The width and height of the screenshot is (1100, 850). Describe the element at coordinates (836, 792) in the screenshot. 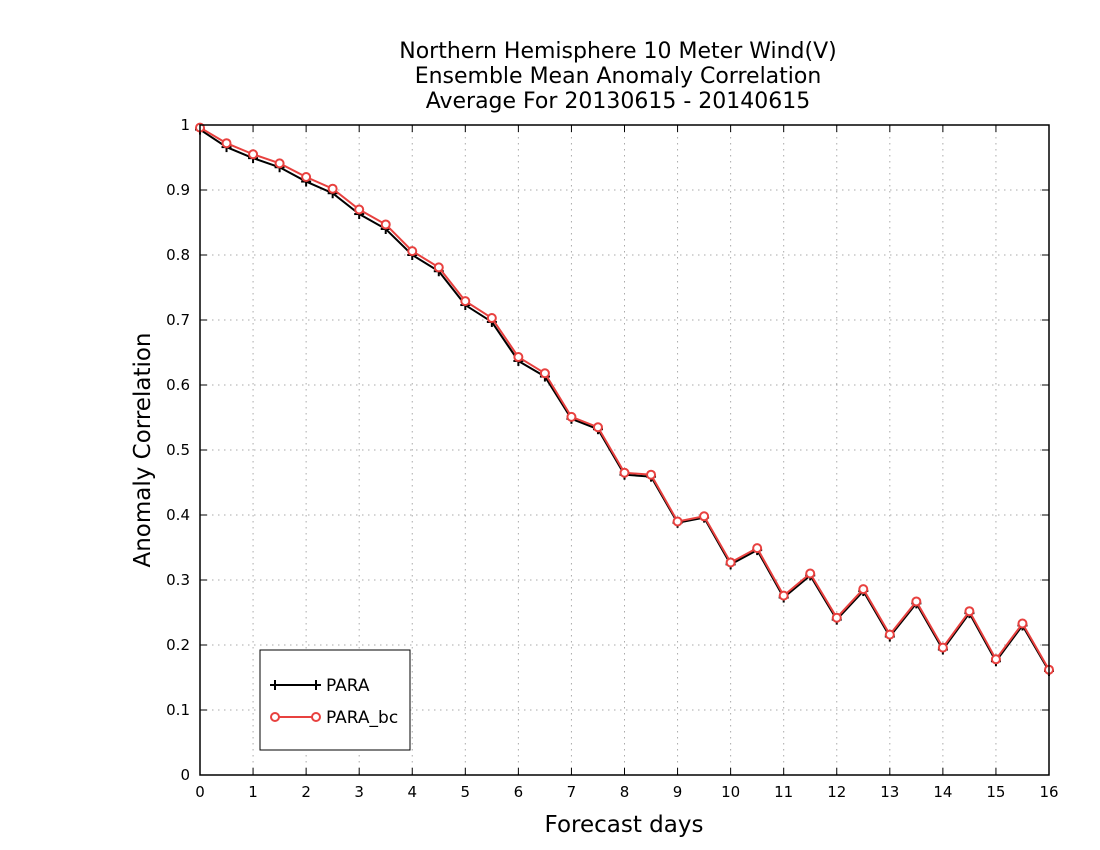

I see `x-tick-label: 12` at that location.